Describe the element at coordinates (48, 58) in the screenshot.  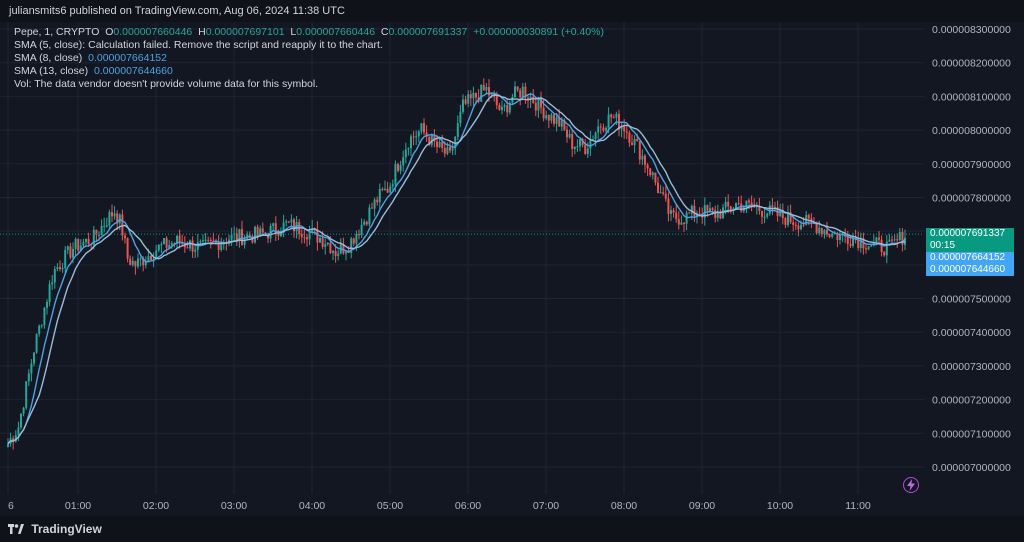
I see `sma8-label: SMA (8, close)` at that location.